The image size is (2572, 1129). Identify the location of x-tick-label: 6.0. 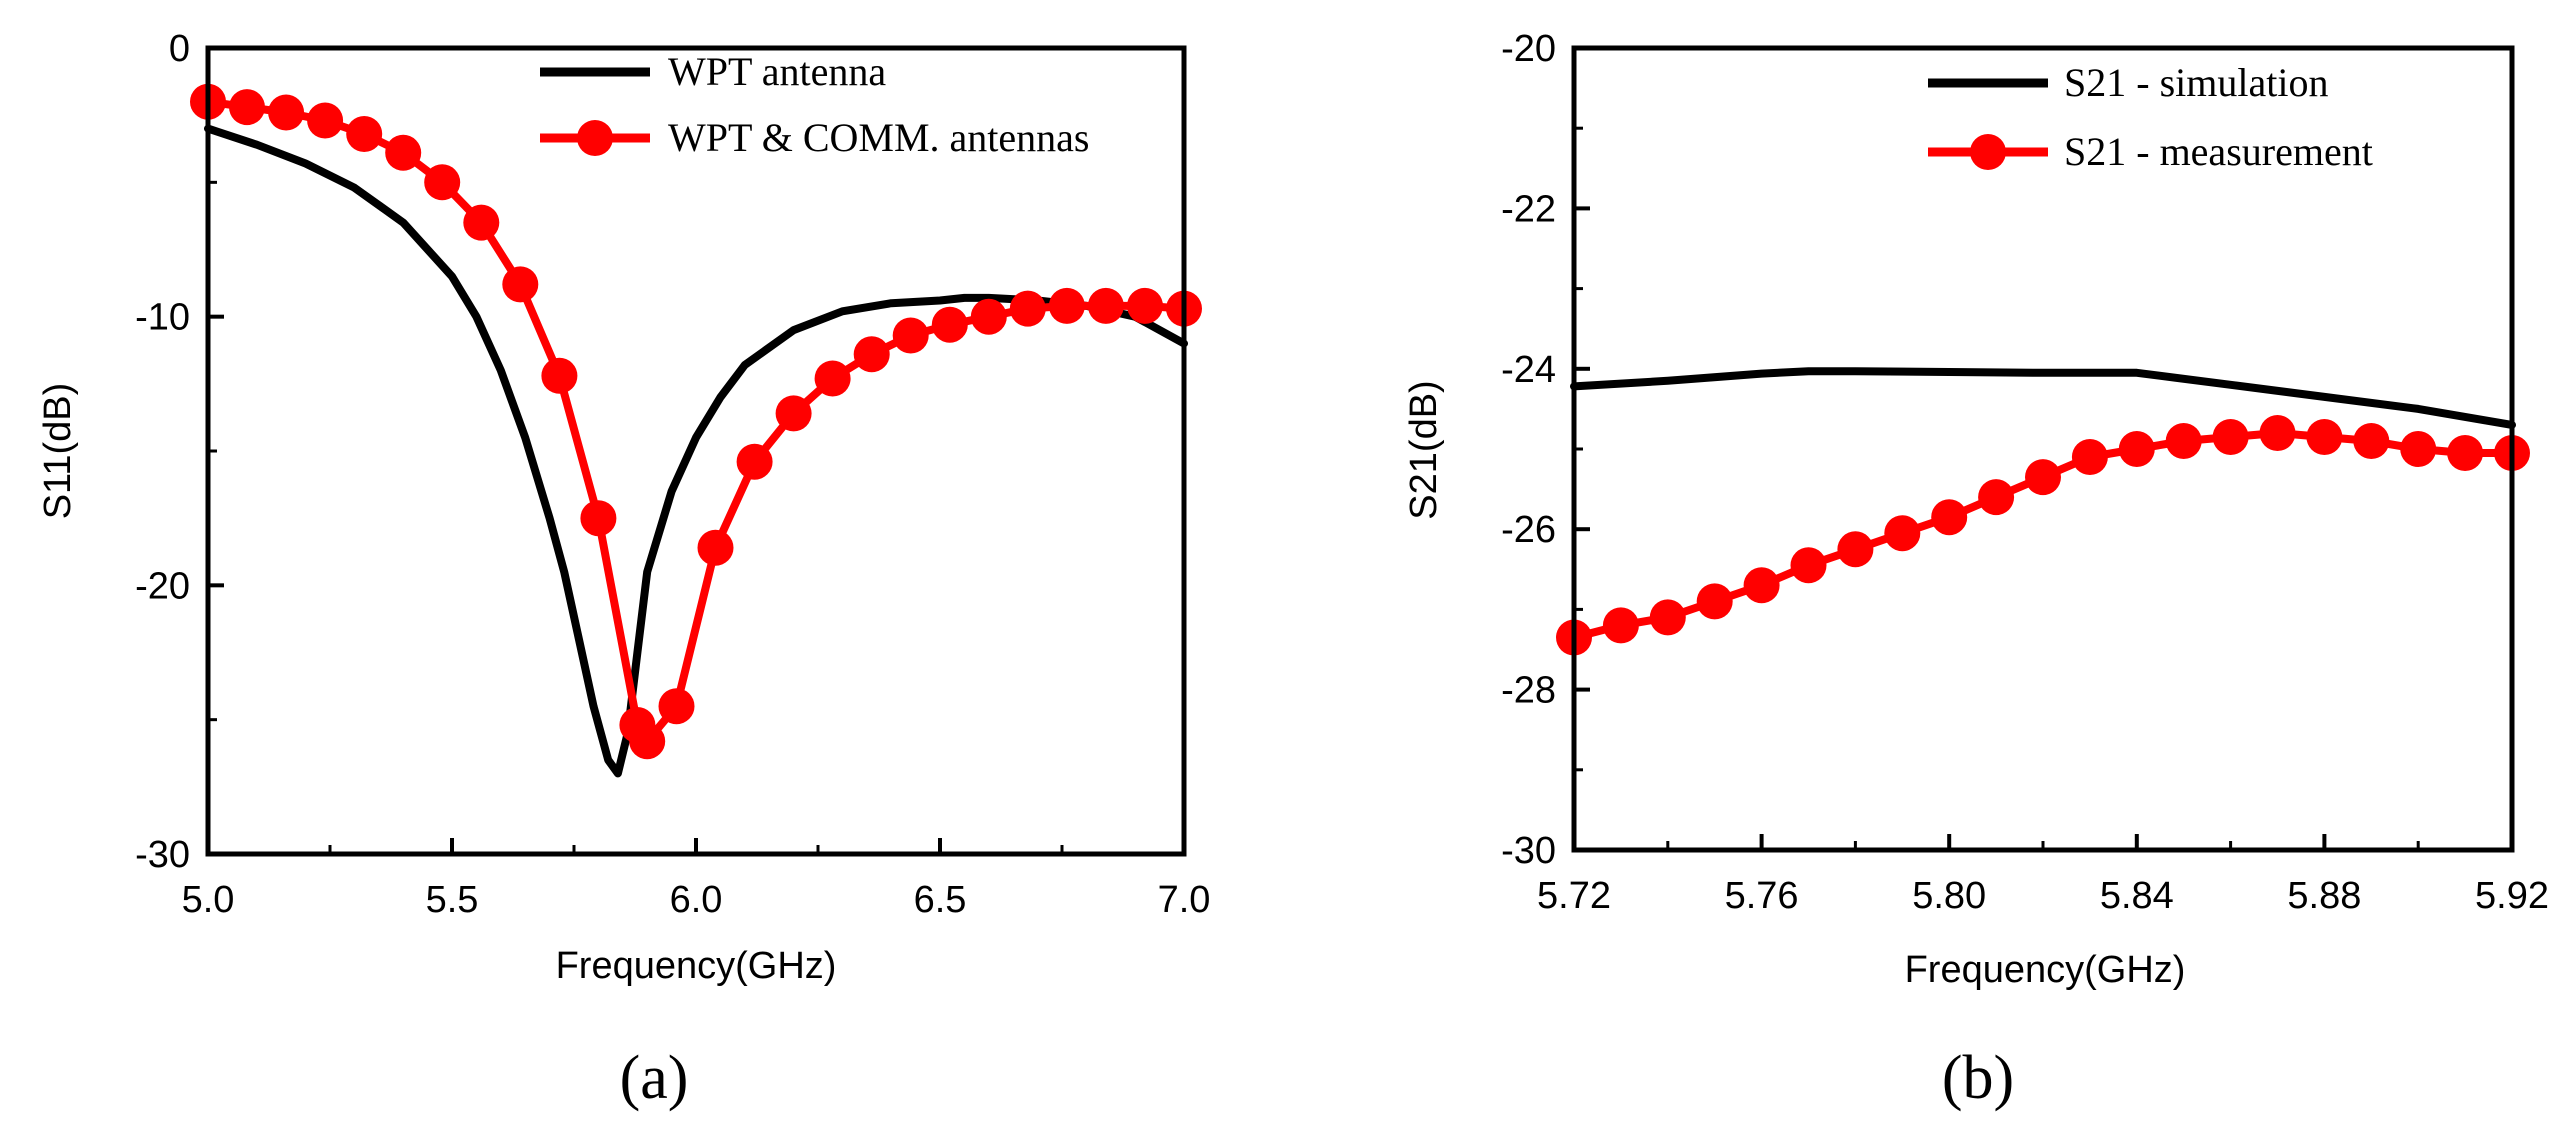
(696, 900).